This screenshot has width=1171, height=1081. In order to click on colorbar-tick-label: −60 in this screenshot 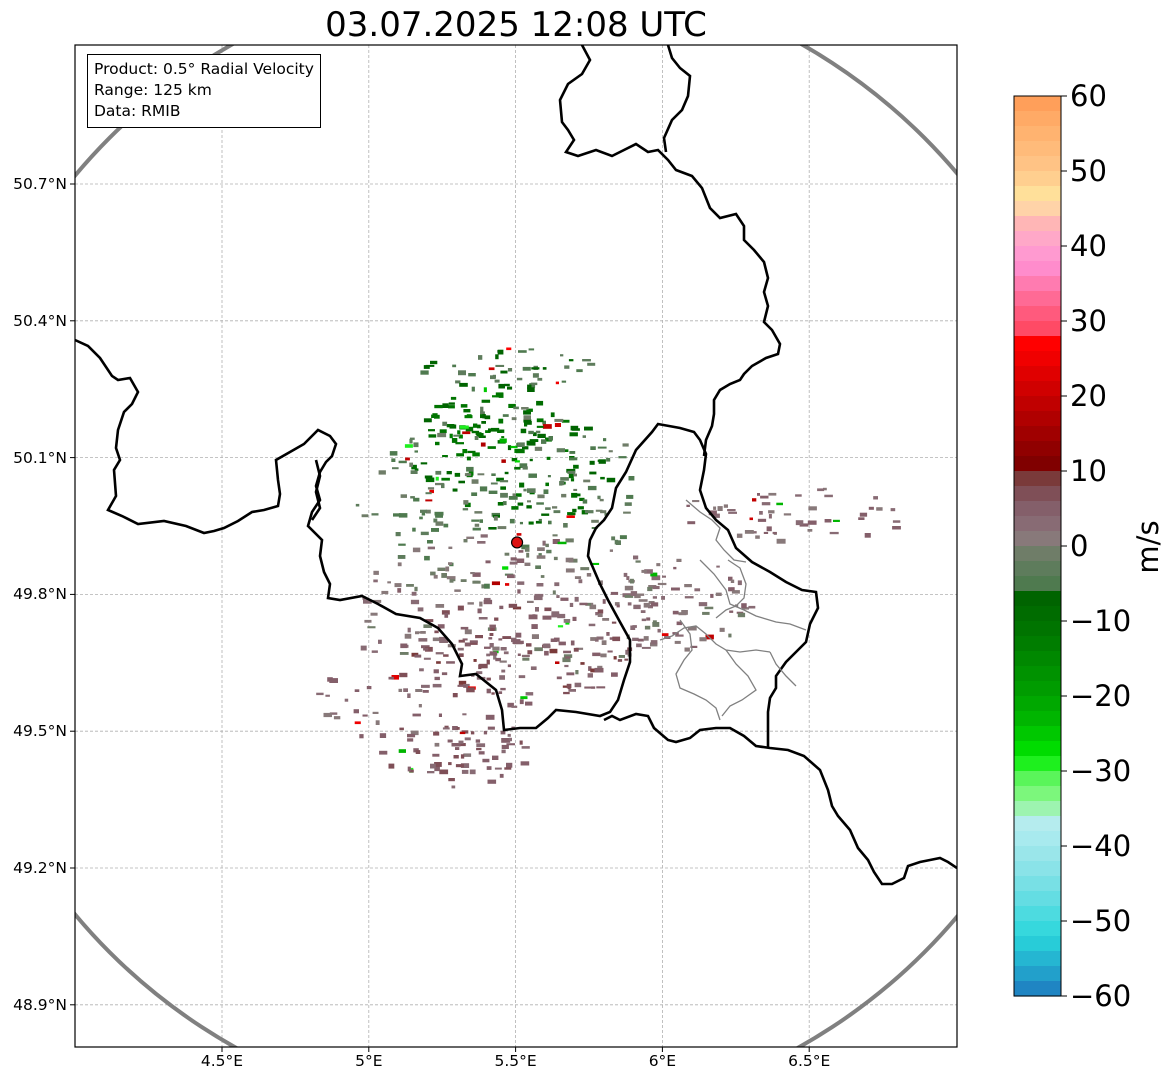, I will do `click(1101, 996)`.